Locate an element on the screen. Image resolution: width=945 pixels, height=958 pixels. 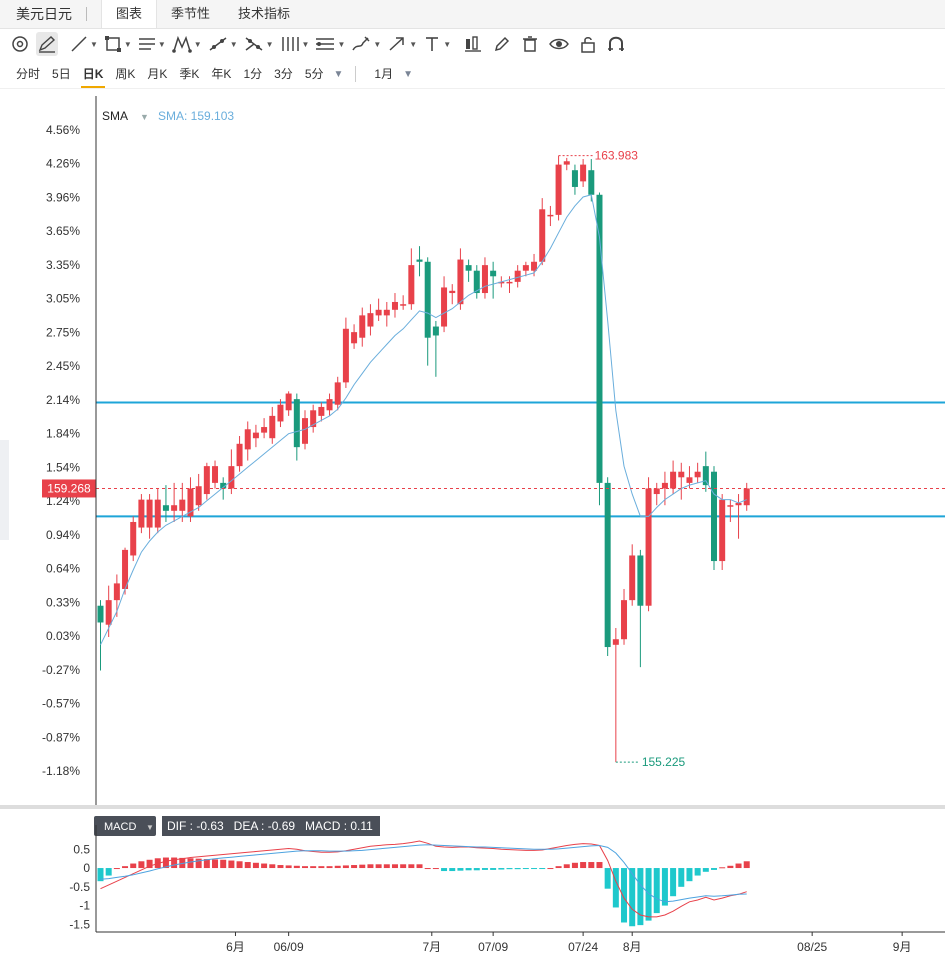
period-1min: 1分 is located at coordinates (253, 74).